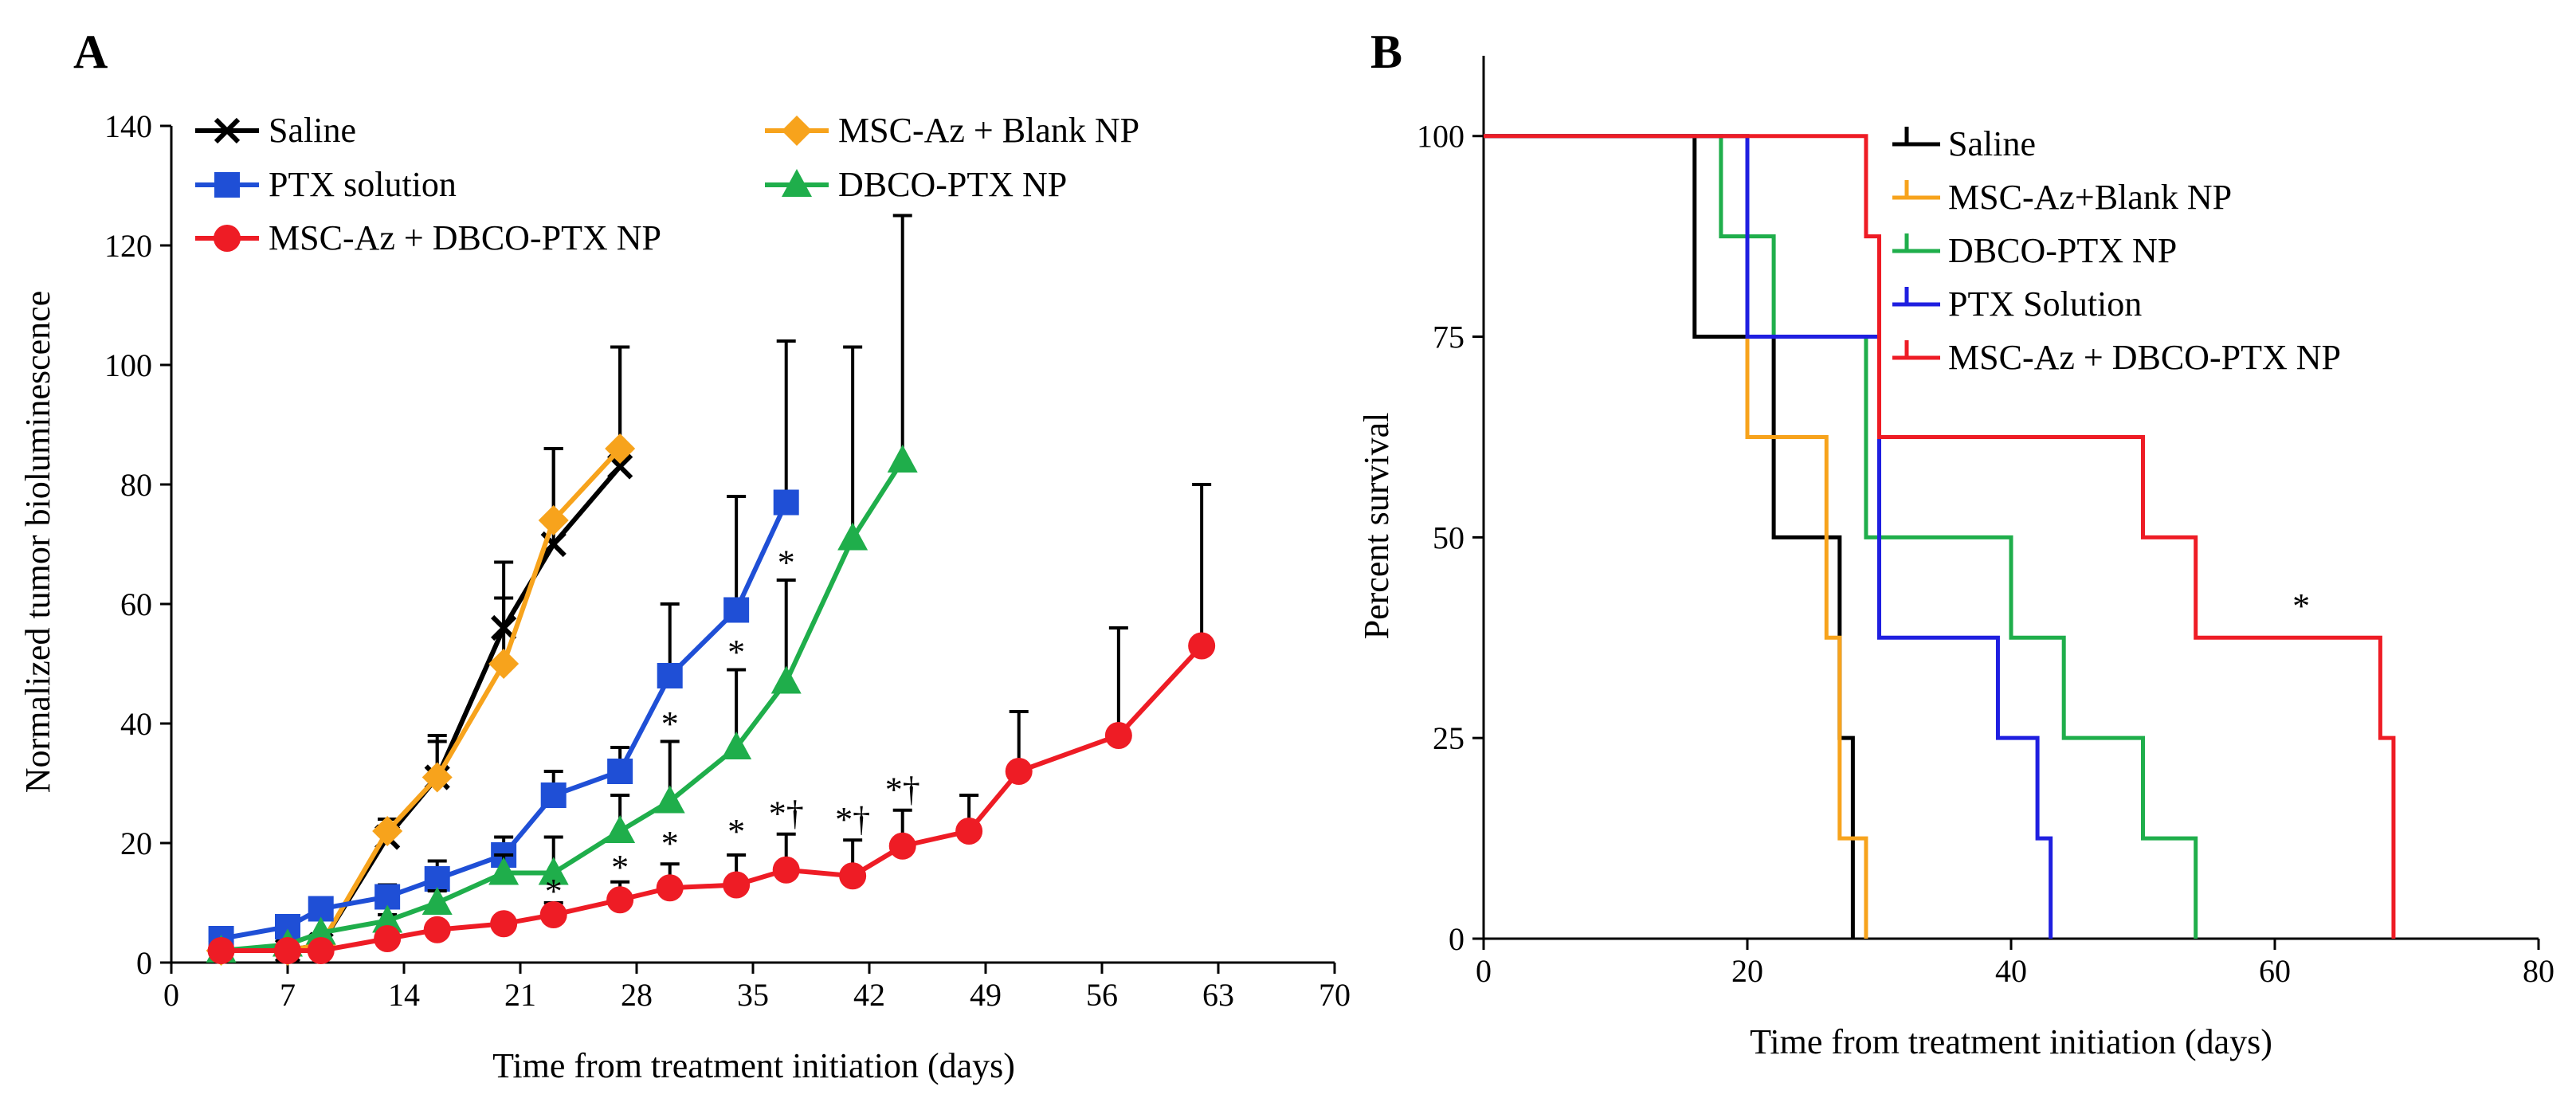 The height and width of the screenshot is (1106, 2576). Describe the element at coordinates (1448, 537) in the screenshot. I see `panel-b-y-tick-label: 50` at that location.